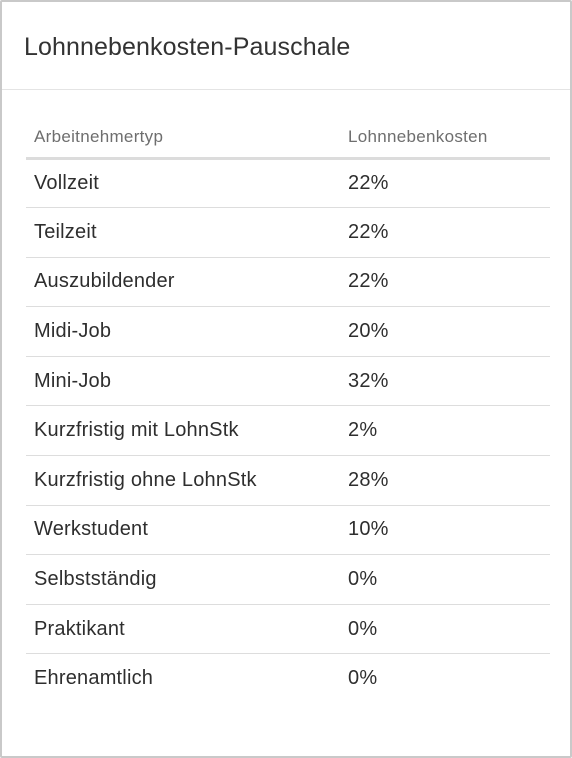  Describe the element at coordinates (183, 530) in the screenshot. I see `employee-type-cell: Werkstudent` at that location.